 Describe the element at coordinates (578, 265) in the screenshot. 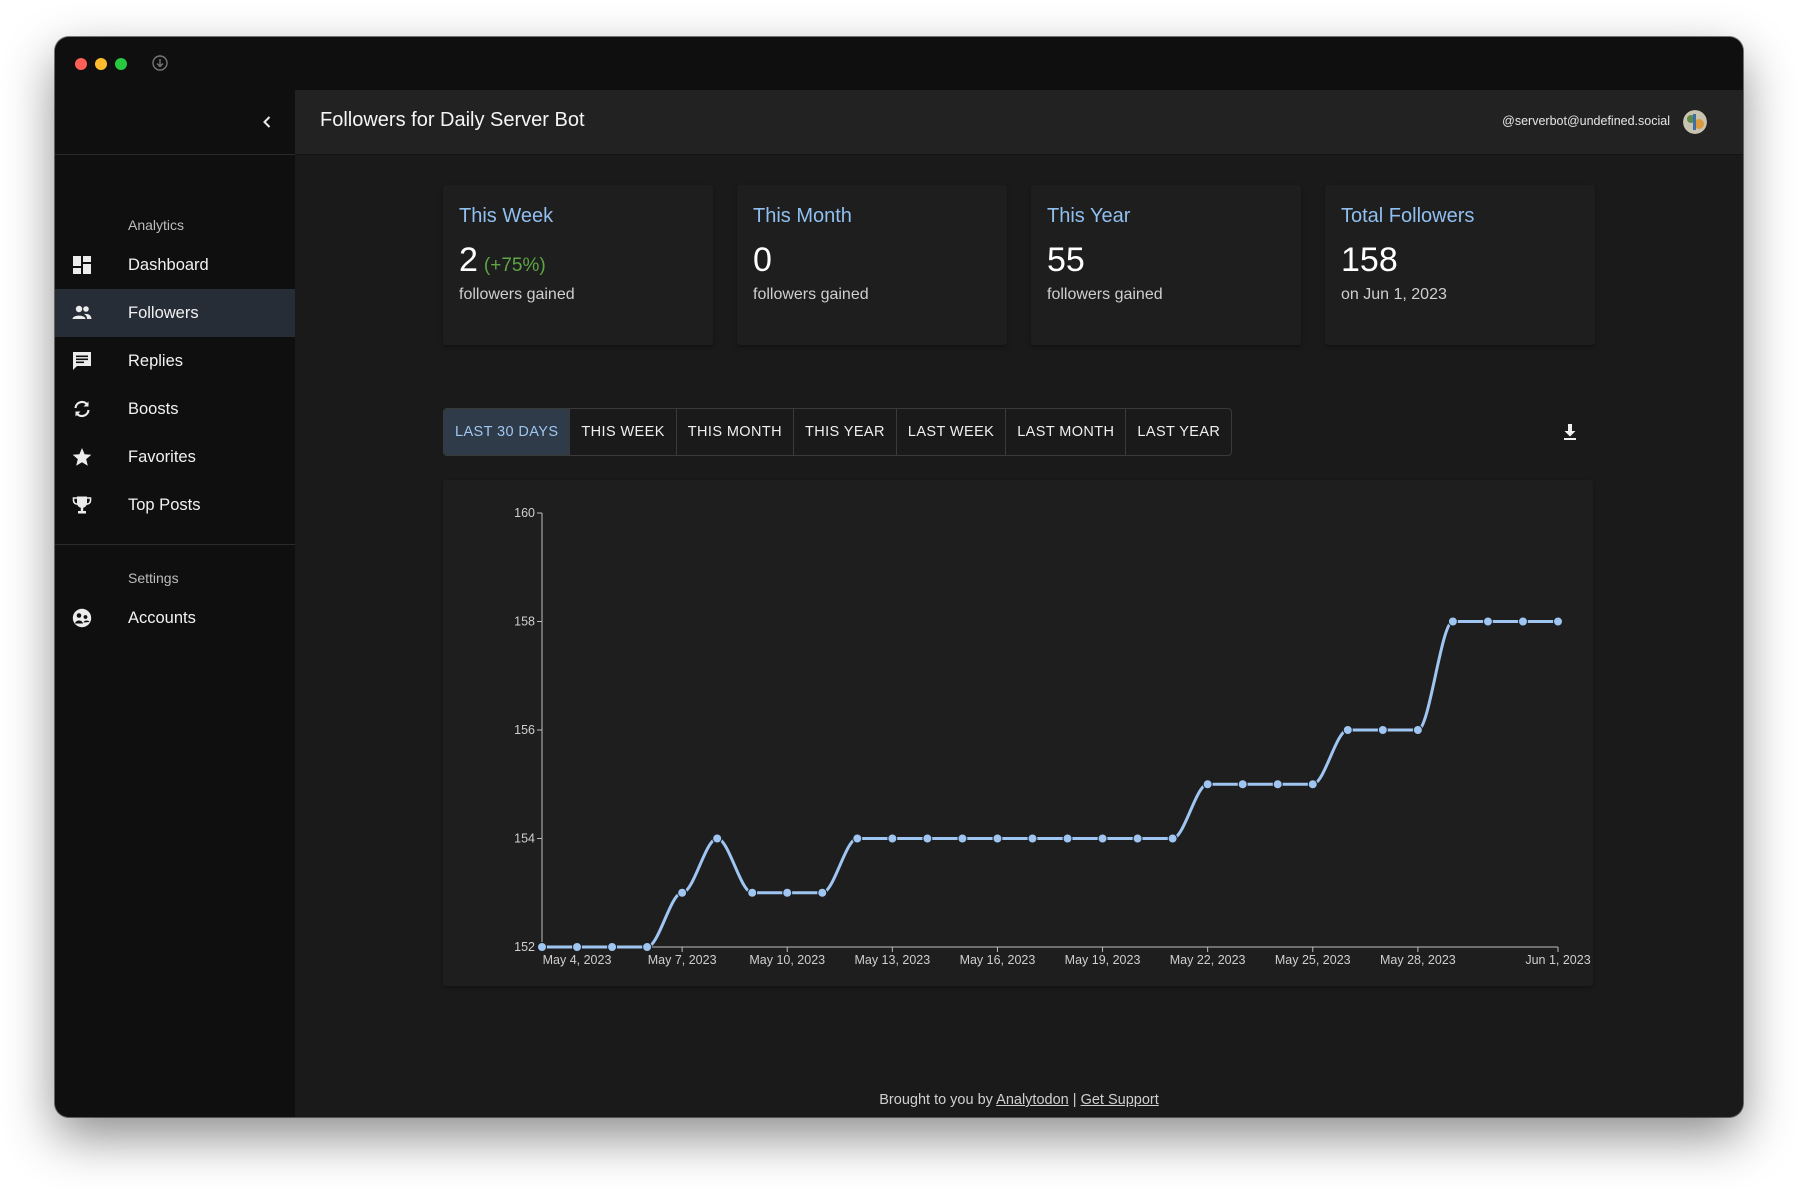

I see `stat-card-this-week: This Week 2 (+75%) followers gained` at that location.